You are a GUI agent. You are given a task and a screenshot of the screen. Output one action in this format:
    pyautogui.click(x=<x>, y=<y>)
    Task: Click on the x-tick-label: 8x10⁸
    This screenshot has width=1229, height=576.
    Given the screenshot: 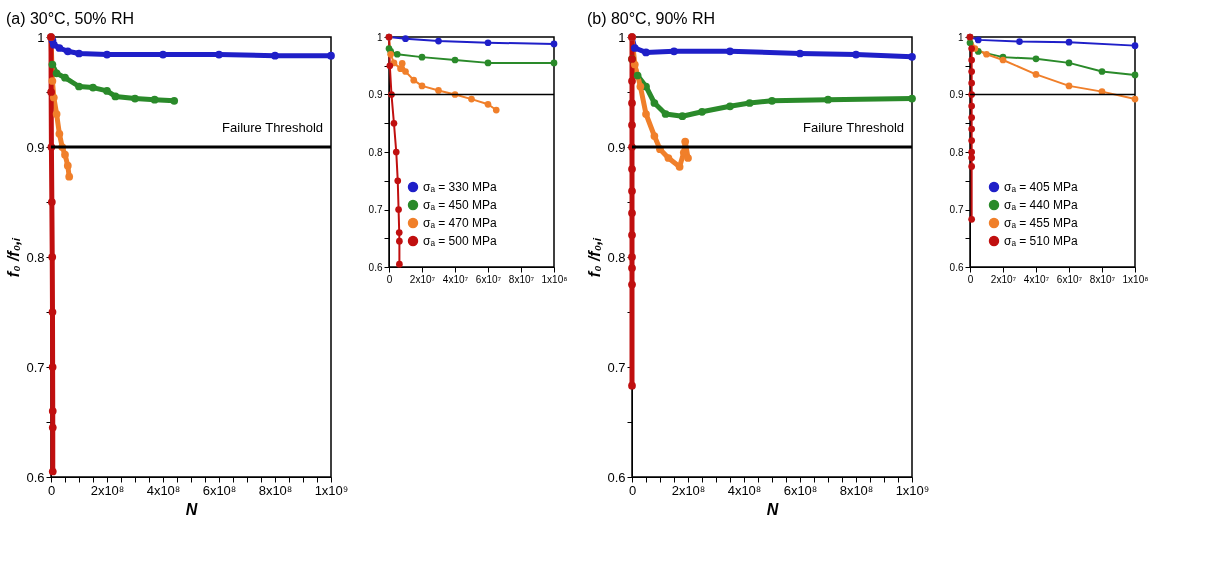 What is the action you would take?
    pyautogui.click(x=856, y=490)
    